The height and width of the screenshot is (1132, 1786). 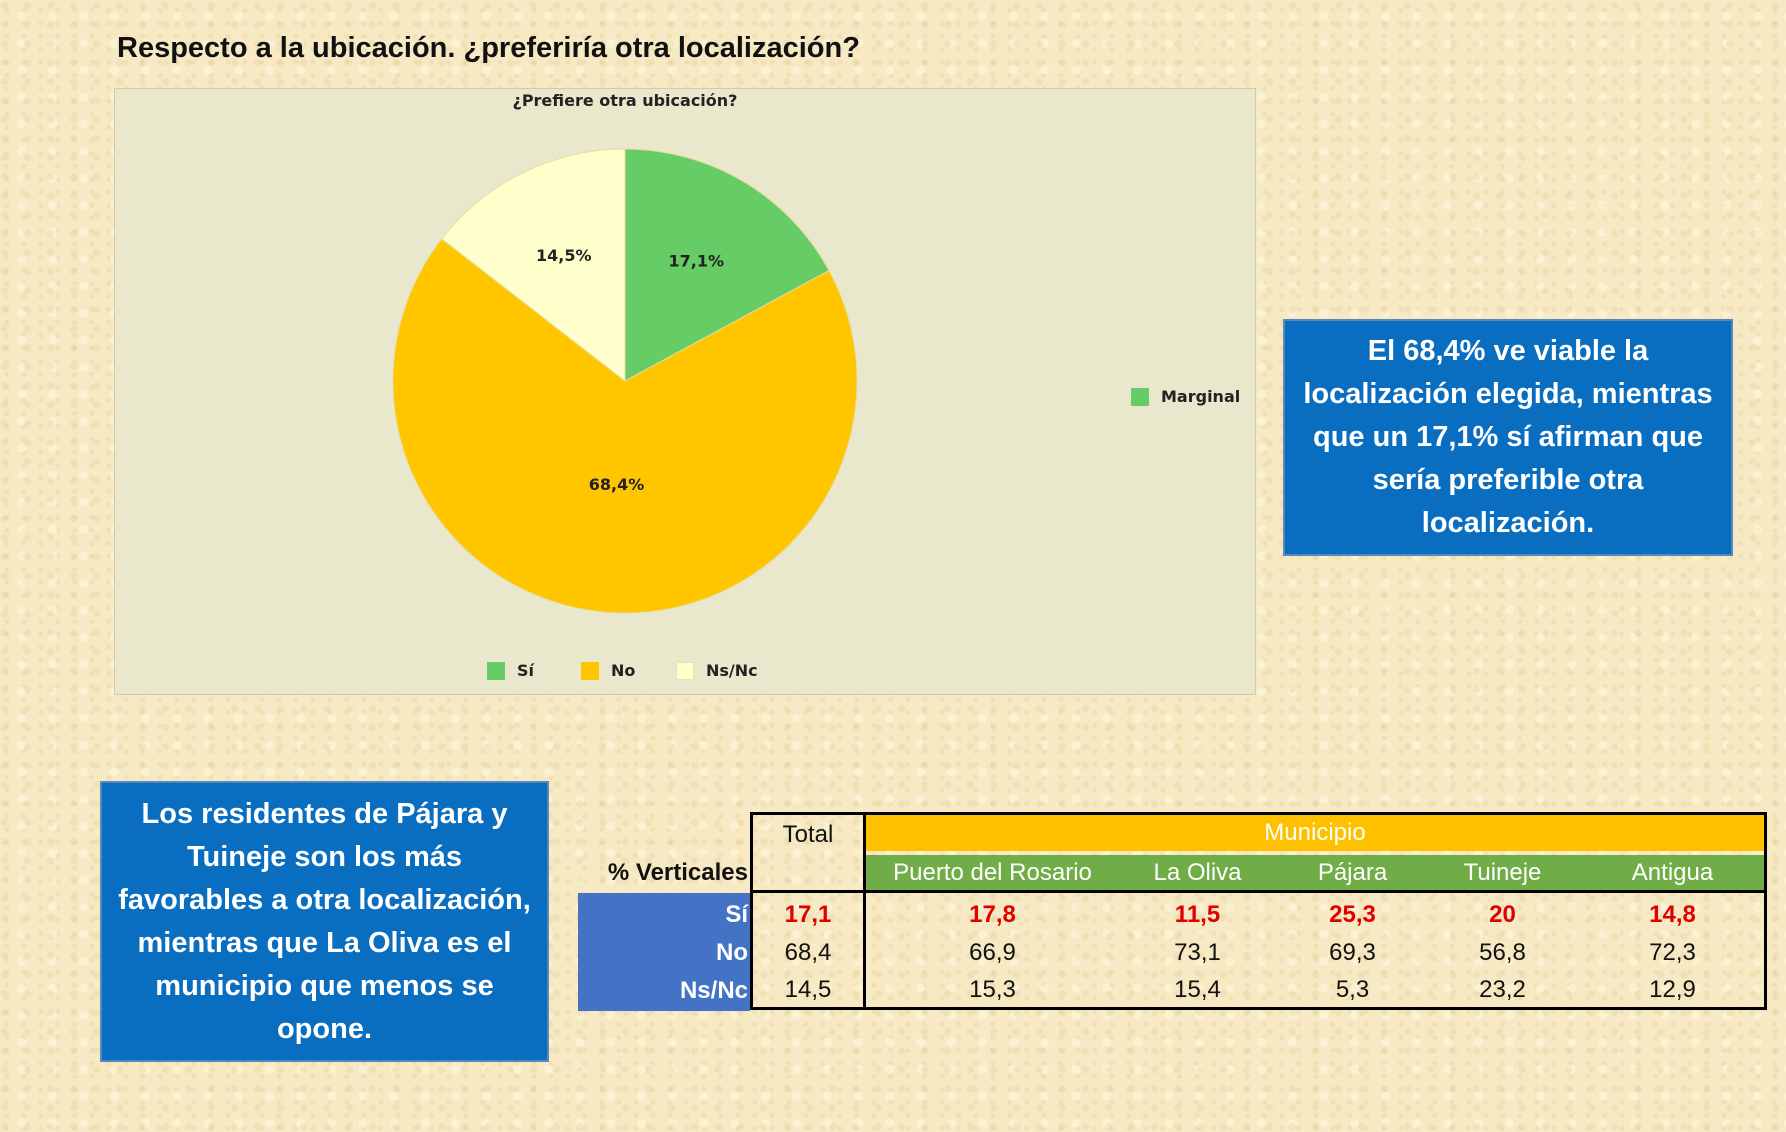 What do you see at coordinates (608, 670) in the screenshot?
I see `legend-item-no: No` at bounding box center [608, 670].